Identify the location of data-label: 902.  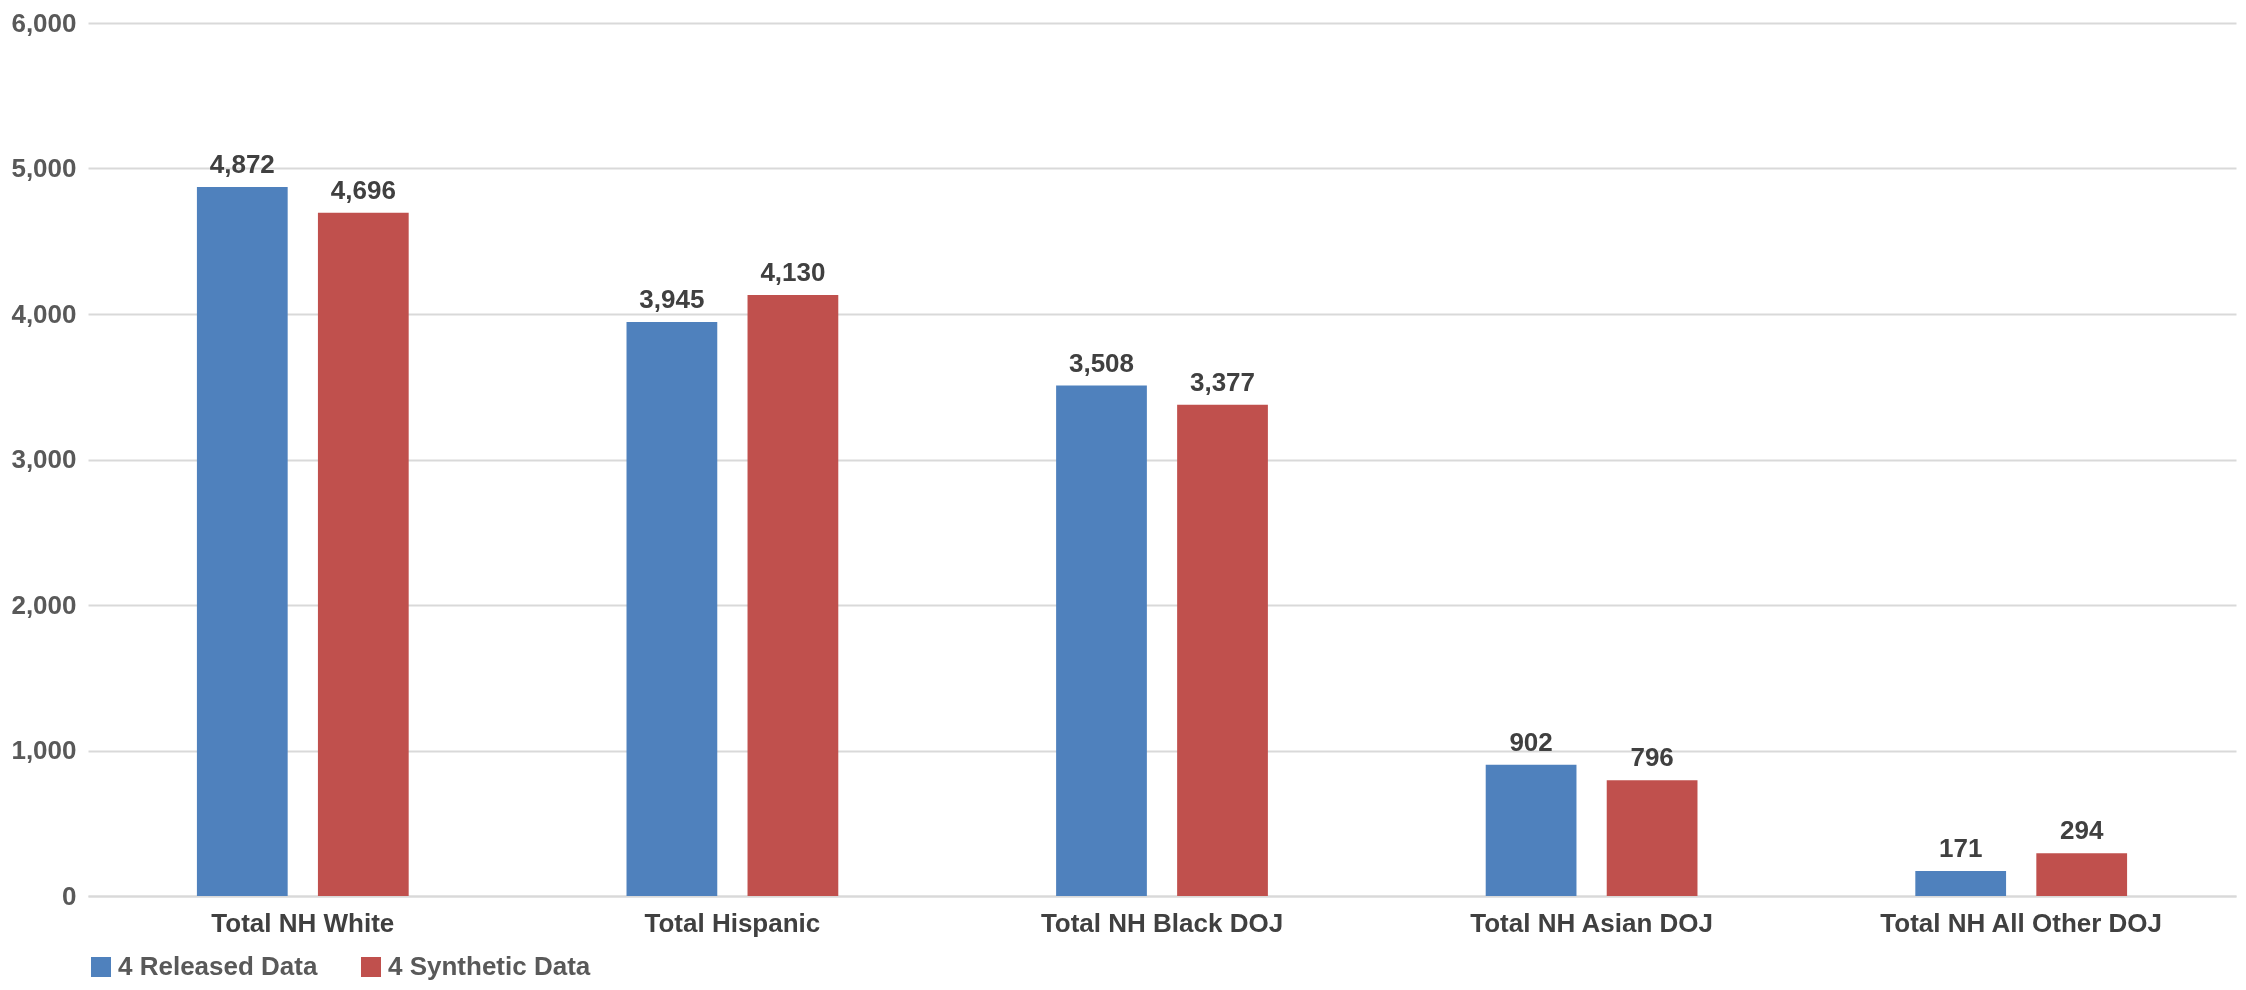
(1531, 741).